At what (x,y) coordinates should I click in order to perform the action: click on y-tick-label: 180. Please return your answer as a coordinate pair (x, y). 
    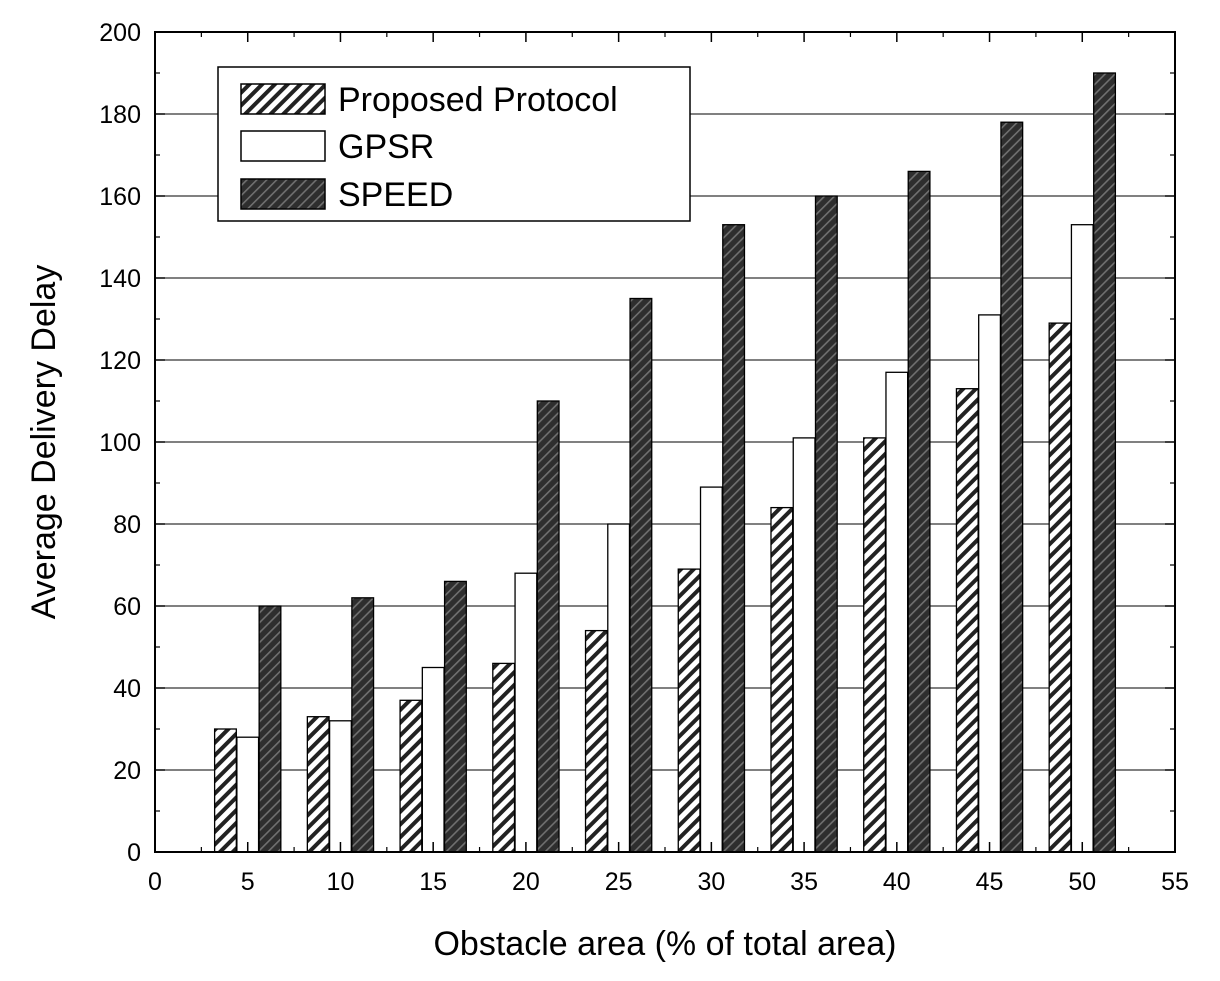
    Looking at the image, I should click on (120, 115).